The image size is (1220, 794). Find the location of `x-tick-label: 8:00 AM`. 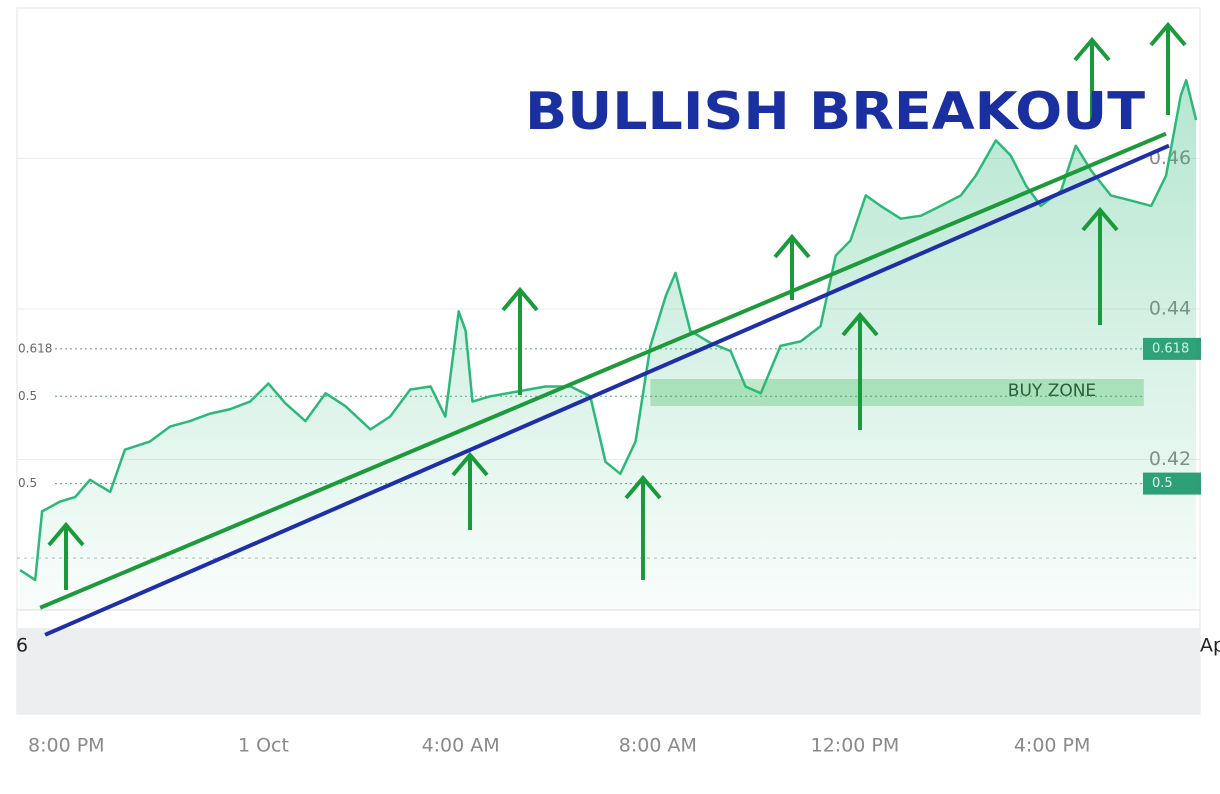

x-tick-label: 8:00 AM is located at coordinates (658, 746).